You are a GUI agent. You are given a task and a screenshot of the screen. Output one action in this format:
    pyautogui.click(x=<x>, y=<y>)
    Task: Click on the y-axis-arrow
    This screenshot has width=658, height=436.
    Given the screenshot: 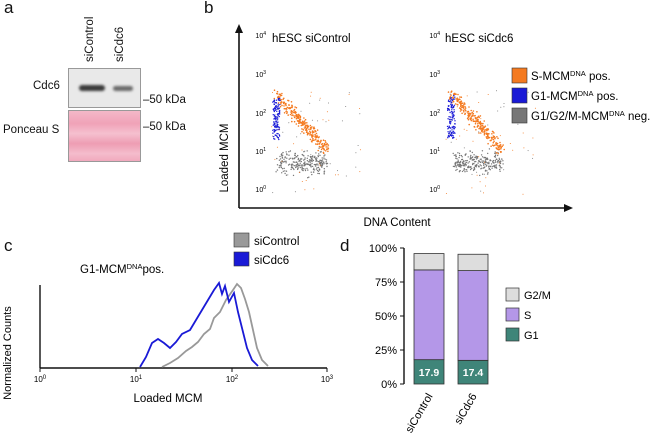 What is the action you would take?
    pyautogui.click(x=239, y=28)
    